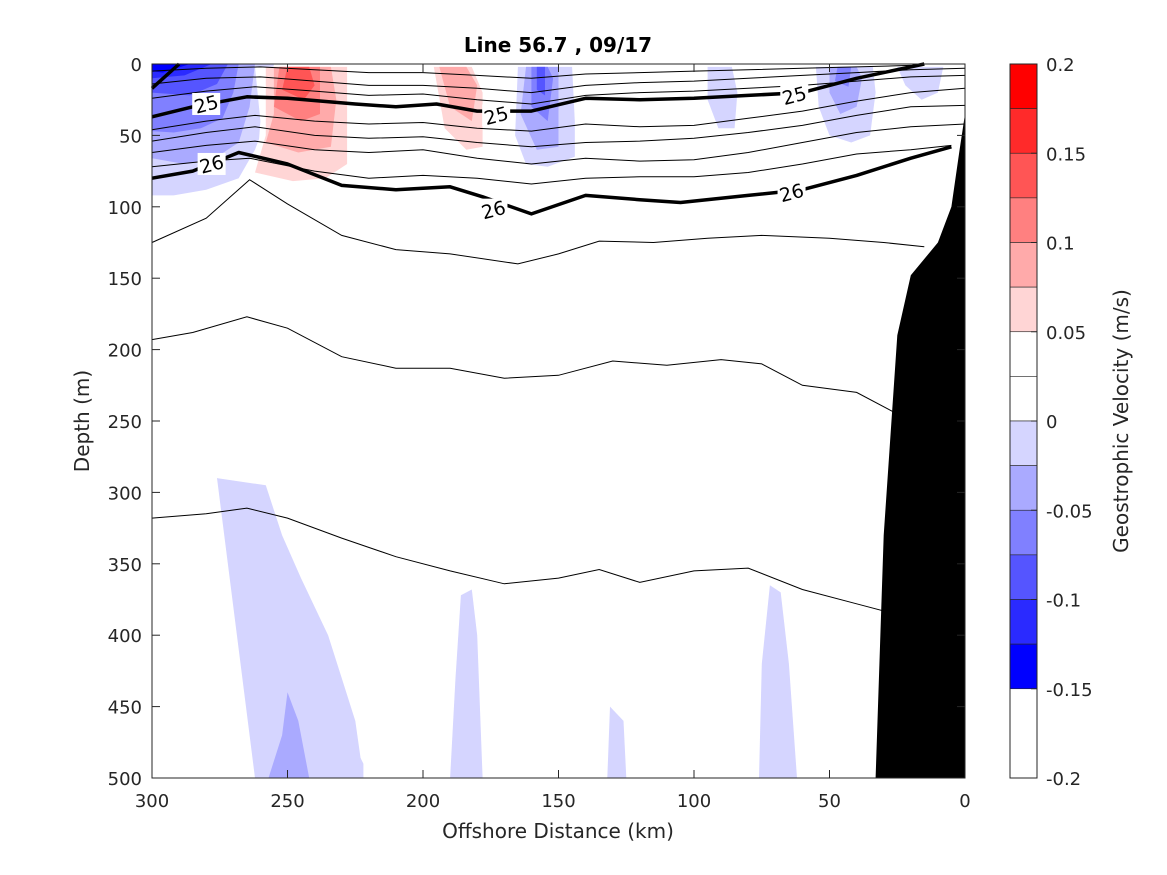  I want to click on colorbar-tick-label: 0.15, so click(1066, 154).